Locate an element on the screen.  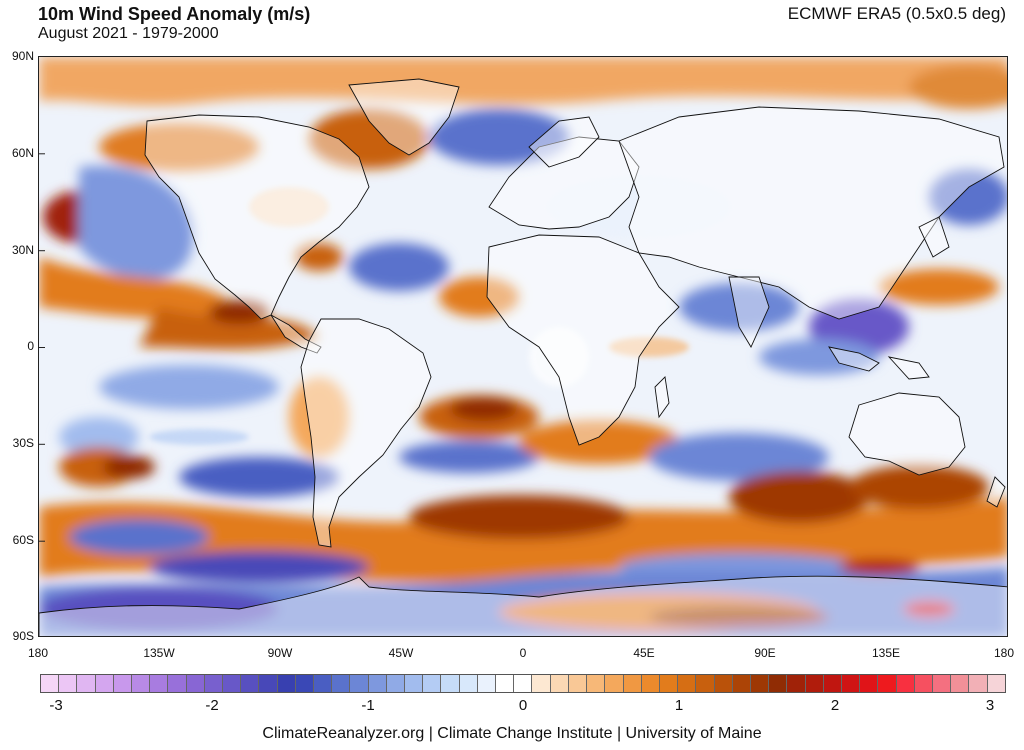
lat-label-60n: 60N is located at coordinates (22, 153).